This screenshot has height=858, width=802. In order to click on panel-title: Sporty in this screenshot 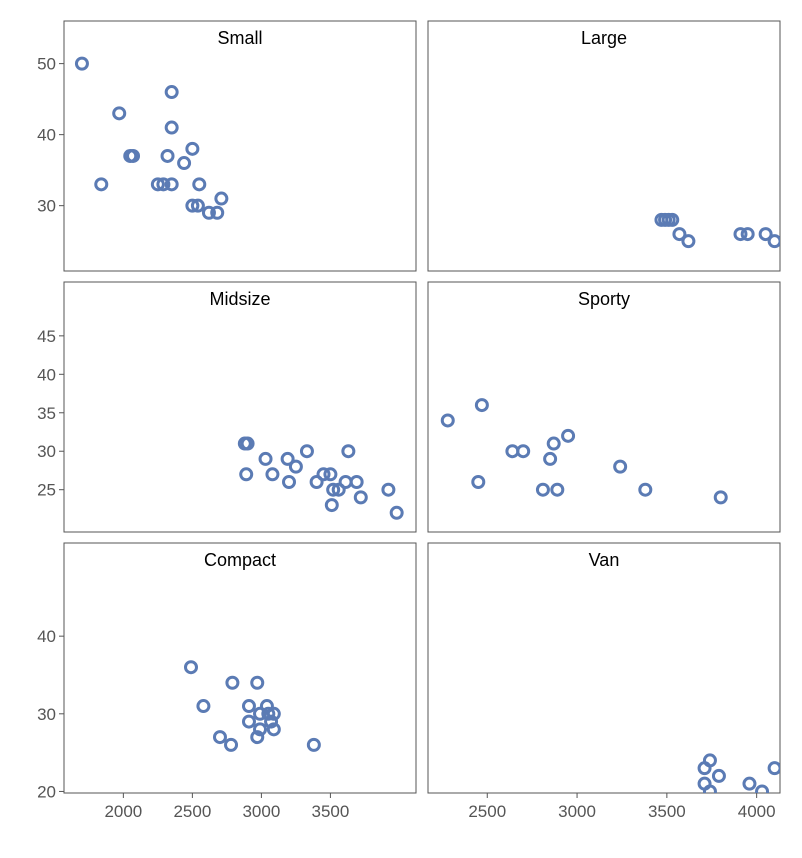, I will do `click(604, 299)`.